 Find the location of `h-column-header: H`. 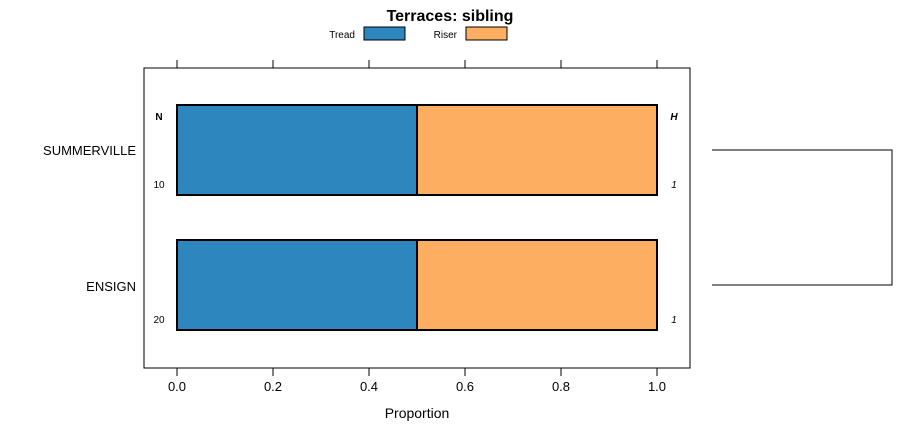

h-column-header: H is located at coordinates (674, 117).